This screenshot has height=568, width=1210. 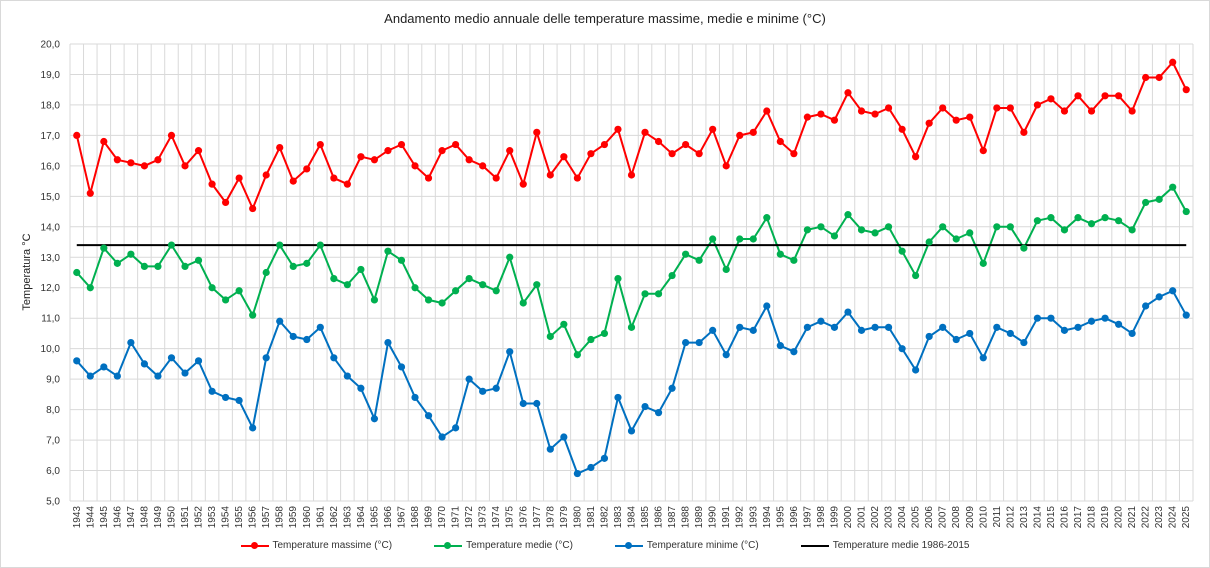 I want to click on x-tick-label: 1945, so click(x=104, y=517).